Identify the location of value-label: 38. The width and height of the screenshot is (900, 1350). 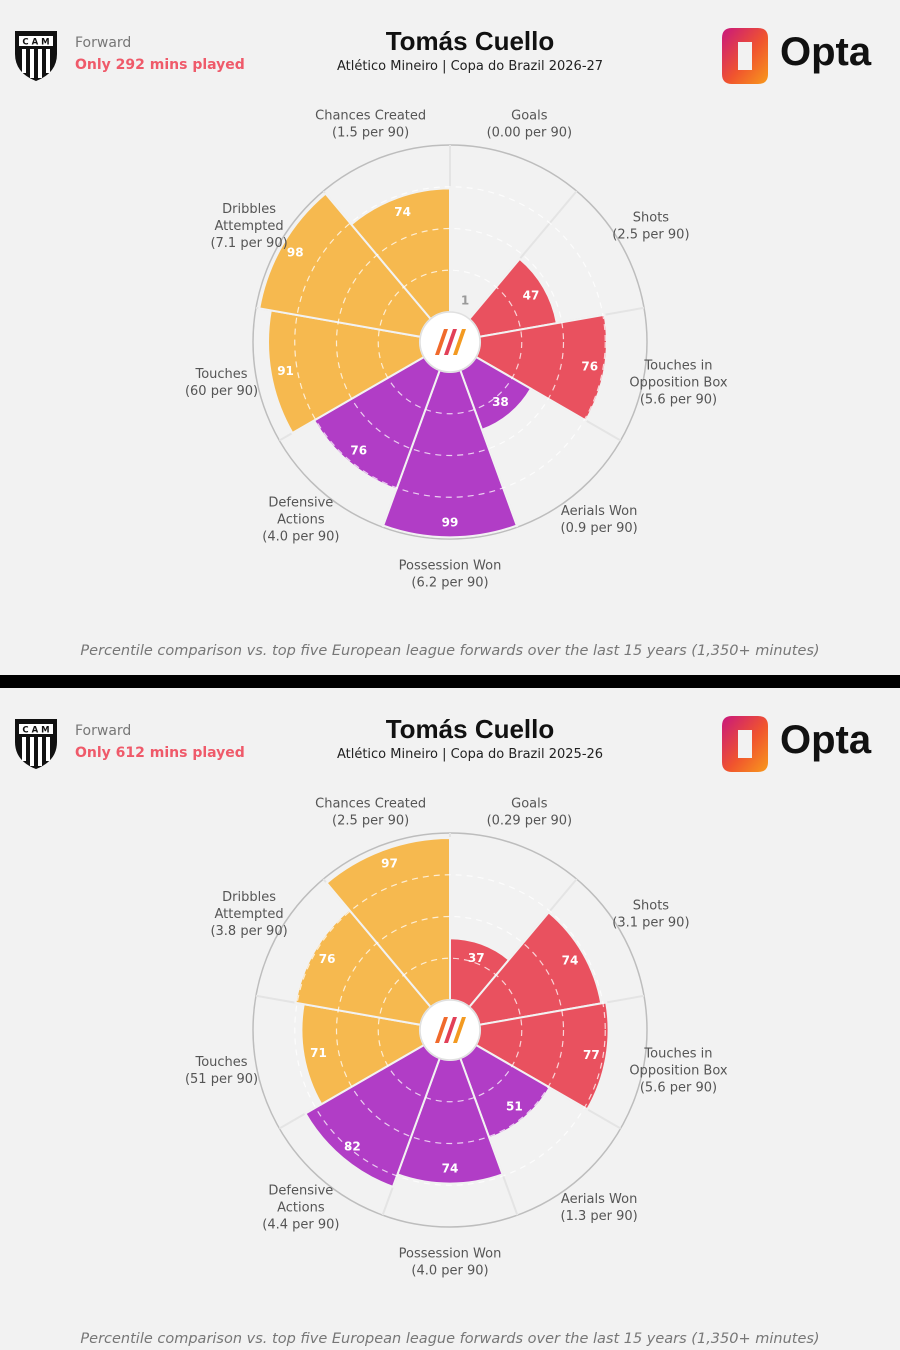
(500, 402).